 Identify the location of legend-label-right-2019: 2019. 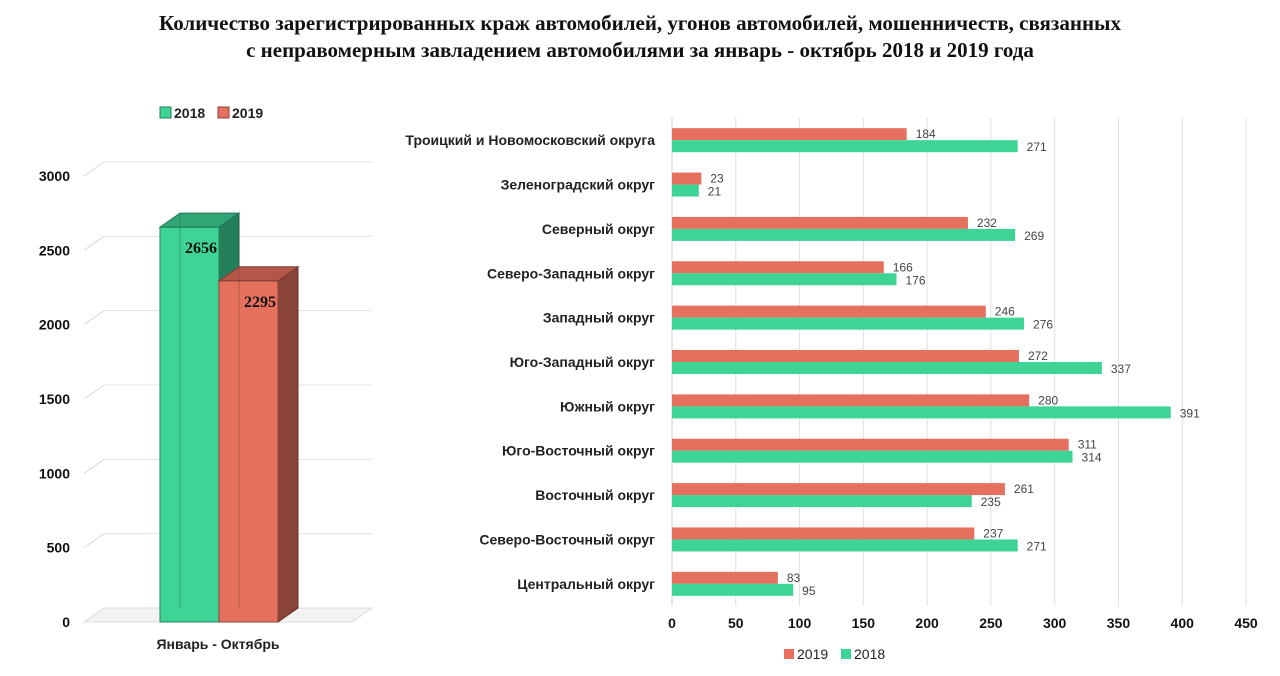
(812, 654).